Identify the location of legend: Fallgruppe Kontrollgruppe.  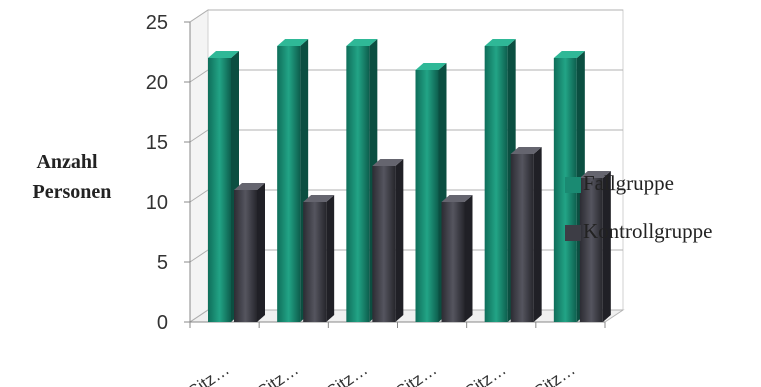
(638, 207).